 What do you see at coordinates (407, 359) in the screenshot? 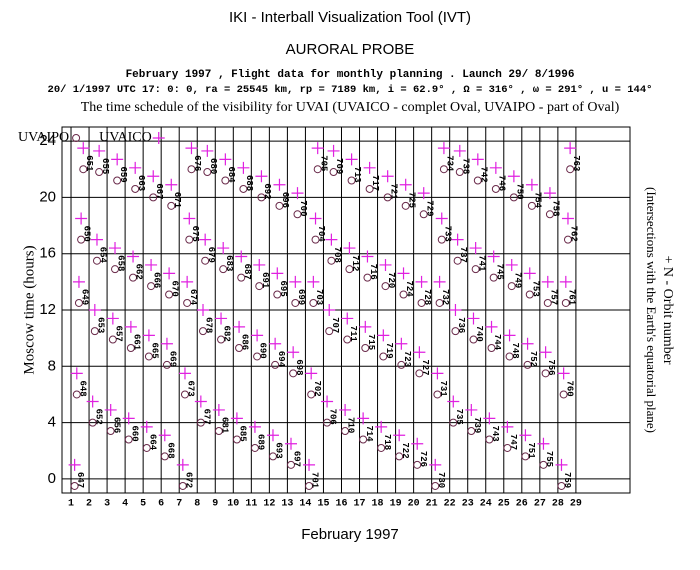
I see `orbit-label: 723` at bounding box center [407, 359].